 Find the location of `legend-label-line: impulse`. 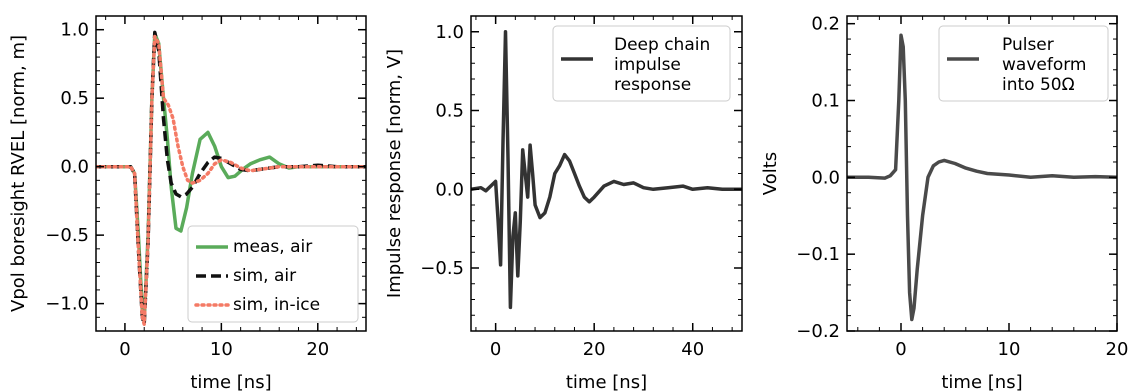

legend-label-line: impulse is located at coordinates (647, 65).